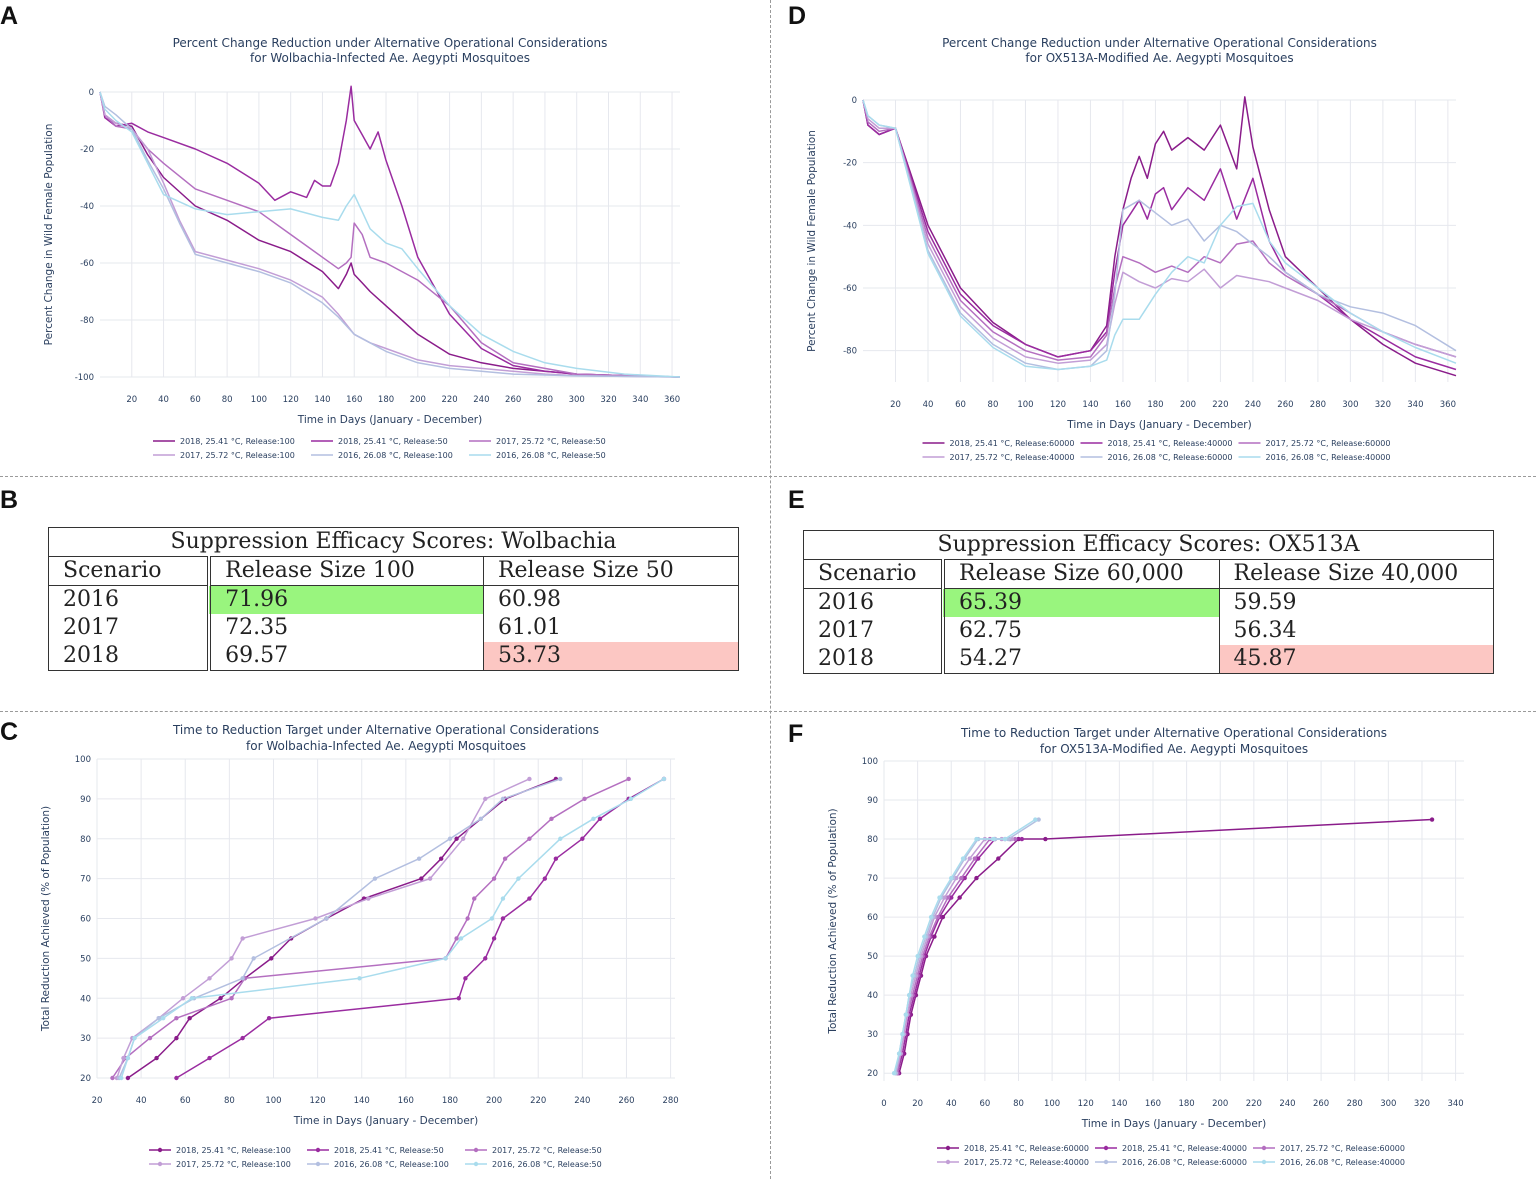 The height and width of the screenshot is (1179, 1536). What do you see at coordinates (872, 1074) in the screenshot?
I see `y-tick-label: 20` at bounding box center [872, 1074].